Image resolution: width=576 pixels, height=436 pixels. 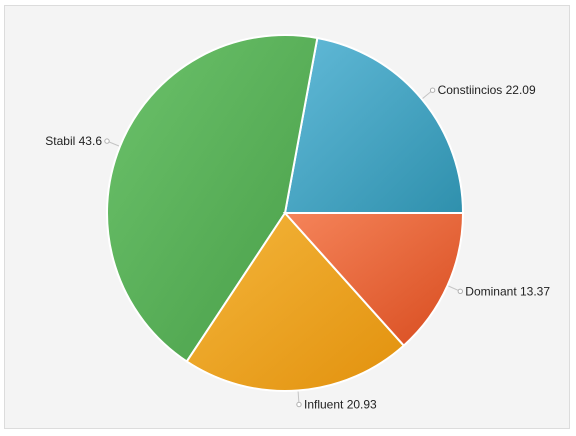 What do you see at coordinates (460, 291) in the screenshot?
I see `leader-dot-dominant` at bounding box center [460, 291].